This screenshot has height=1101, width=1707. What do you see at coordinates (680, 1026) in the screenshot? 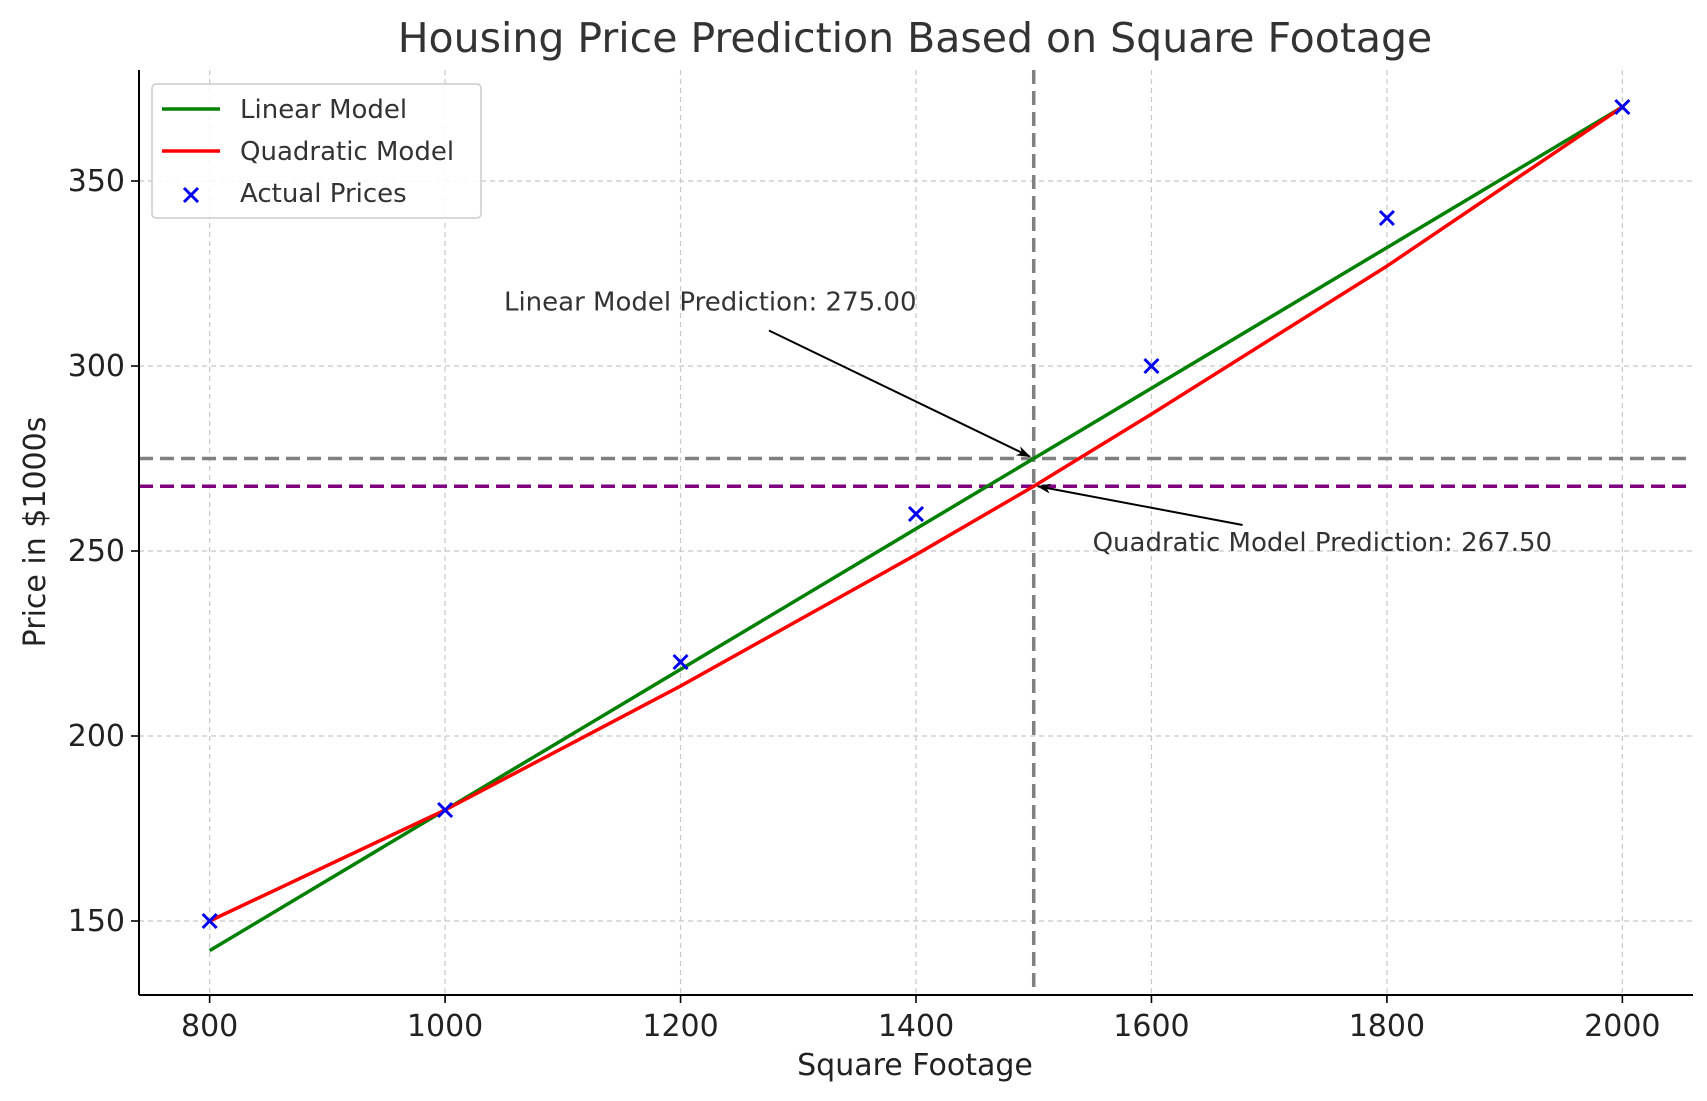
I see `x-tick-label-1200: 1200` at bounding box center [680, 1026].